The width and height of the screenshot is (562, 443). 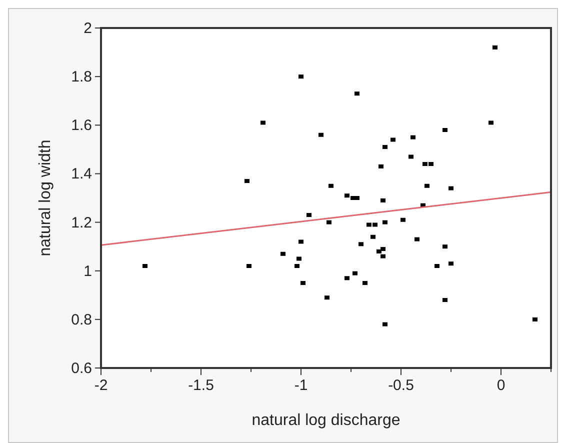 What do you see at coordinates (88, 271) in the screenshot?
I see `y-tick-label: 1` at bounding box center [88, 271].